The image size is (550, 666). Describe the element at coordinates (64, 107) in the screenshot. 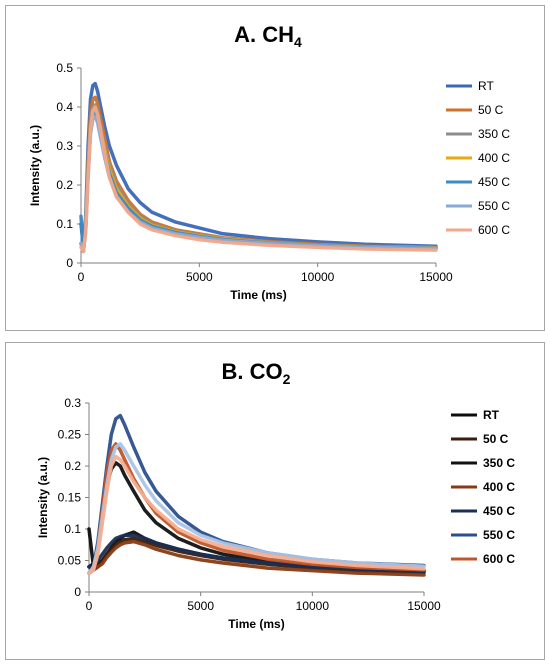

I see `y-tick-label: 0.4` at that location.